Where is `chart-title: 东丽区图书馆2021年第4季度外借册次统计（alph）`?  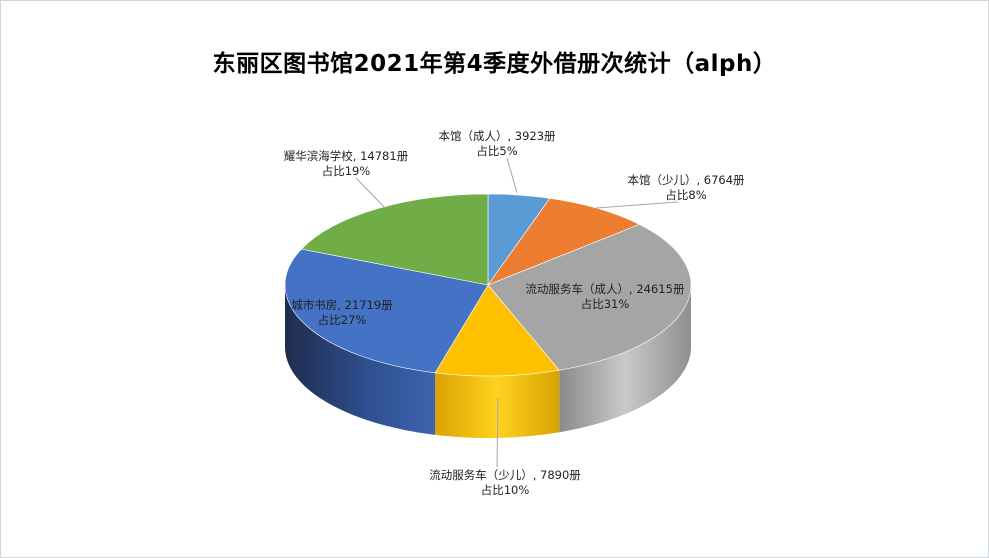 chart-title: 东丽区图书馆2021年第4季度外借册次统计（alph） is located at coordinates (494, 64).